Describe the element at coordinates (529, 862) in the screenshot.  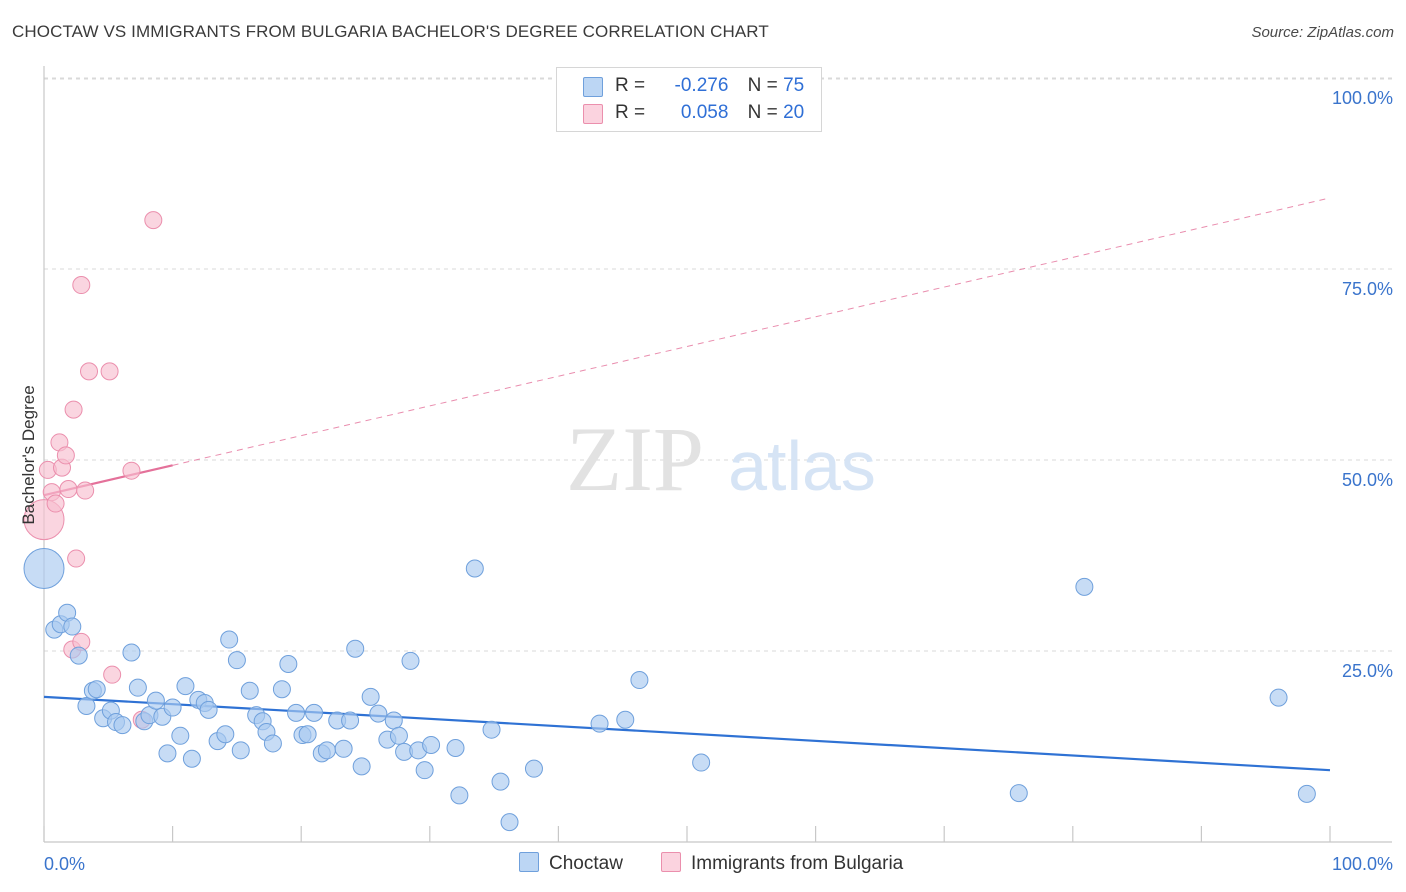
I see `bottom-legend-swatch-choctaw` at that location.